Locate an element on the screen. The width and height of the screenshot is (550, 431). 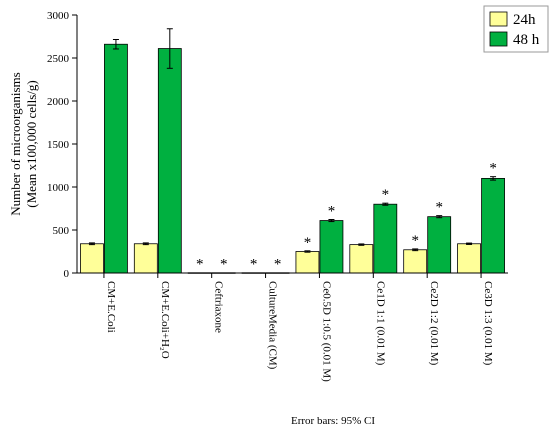
legend-label-48h: 48 h is located at coordinates (526, 40).